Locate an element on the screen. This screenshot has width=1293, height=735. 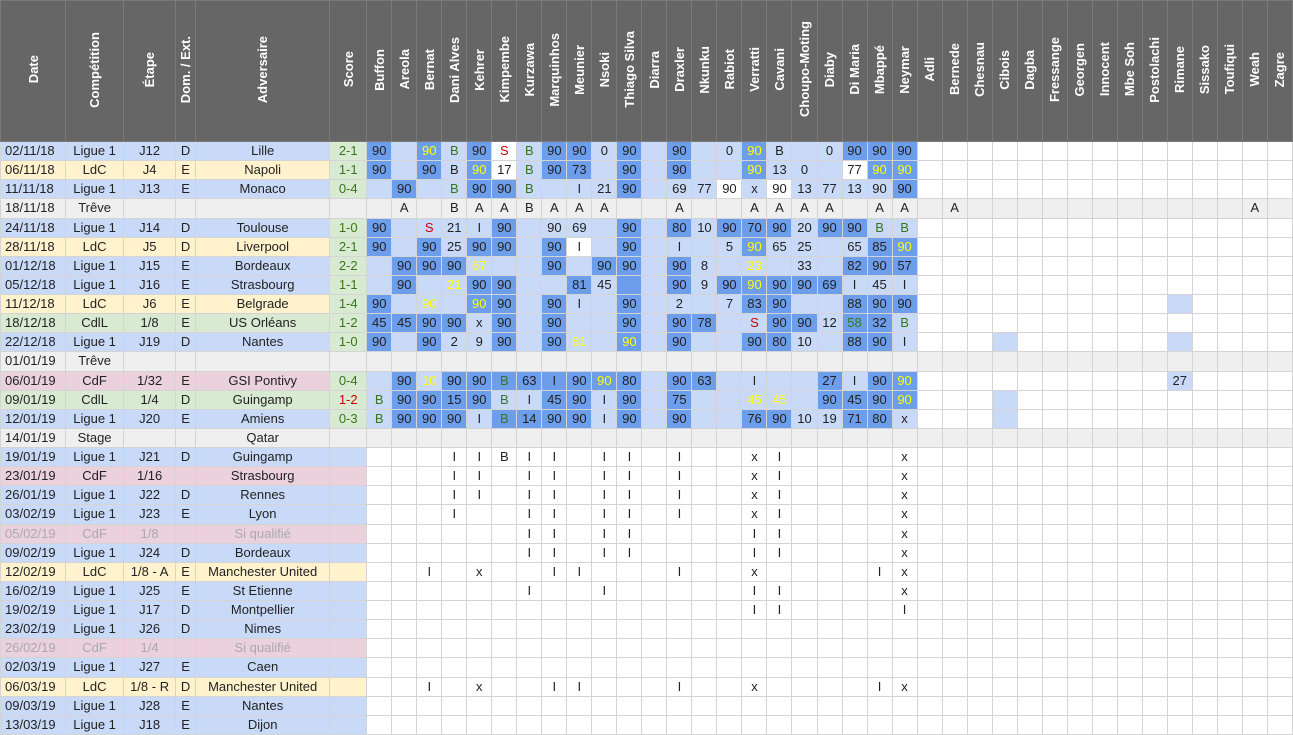
etape-cell: 1/4 is located at coordinates (150, 399).